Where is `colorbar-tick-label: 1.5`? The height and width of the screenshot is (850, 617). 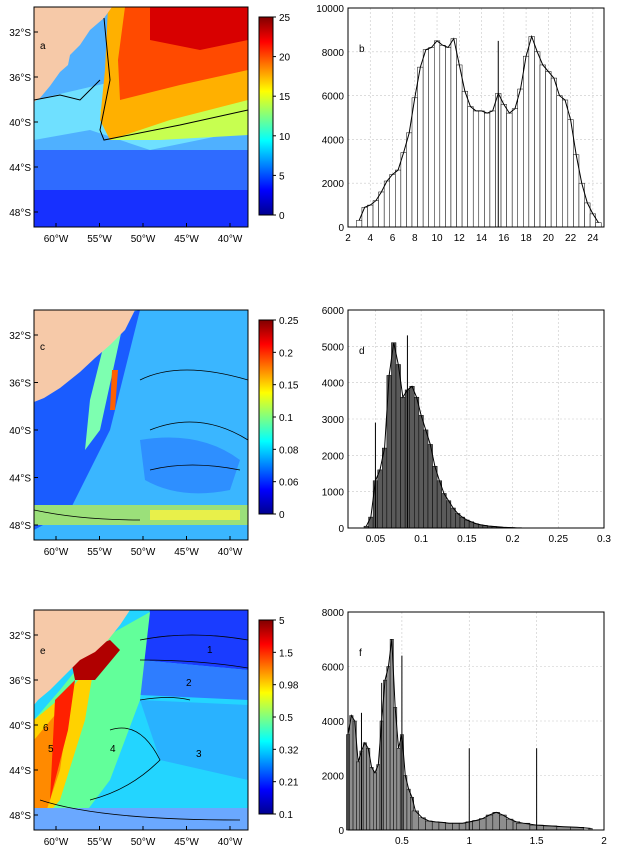 colorbar-tick-label: 1.5 is located at coordinates (286, 653).